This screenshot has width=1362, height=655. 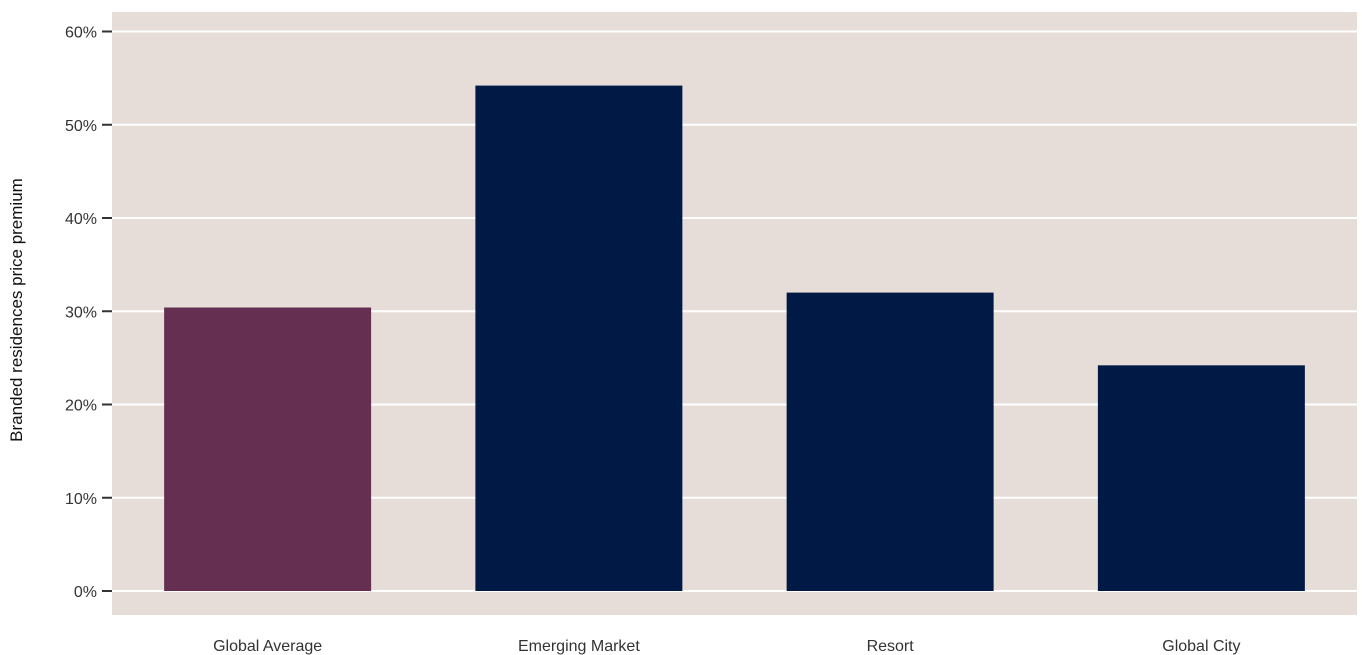 What do you see at coordinates (81, 219) in the screenshot?
I see `y-tick-label: 40%` at bounding box center [81, 219].